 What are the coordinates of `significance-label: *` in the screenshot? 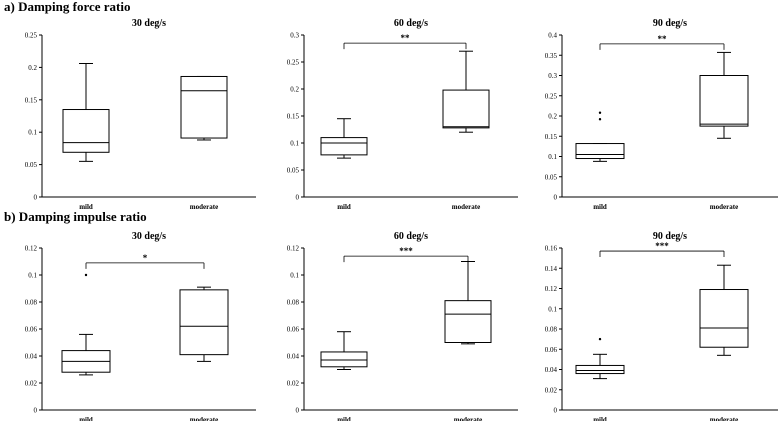 It's located at (145, 258).